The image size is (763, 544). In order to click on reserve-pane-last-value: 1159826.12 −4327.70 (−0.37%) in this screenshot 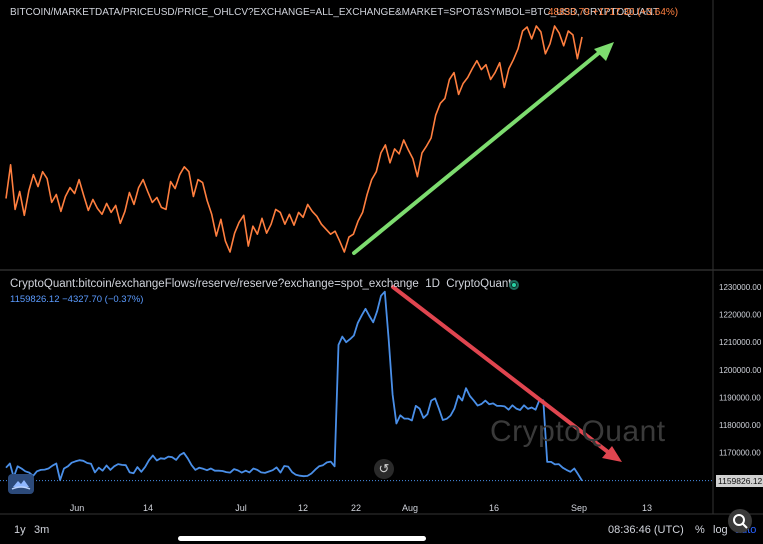, I will do `click(77, 299)`.